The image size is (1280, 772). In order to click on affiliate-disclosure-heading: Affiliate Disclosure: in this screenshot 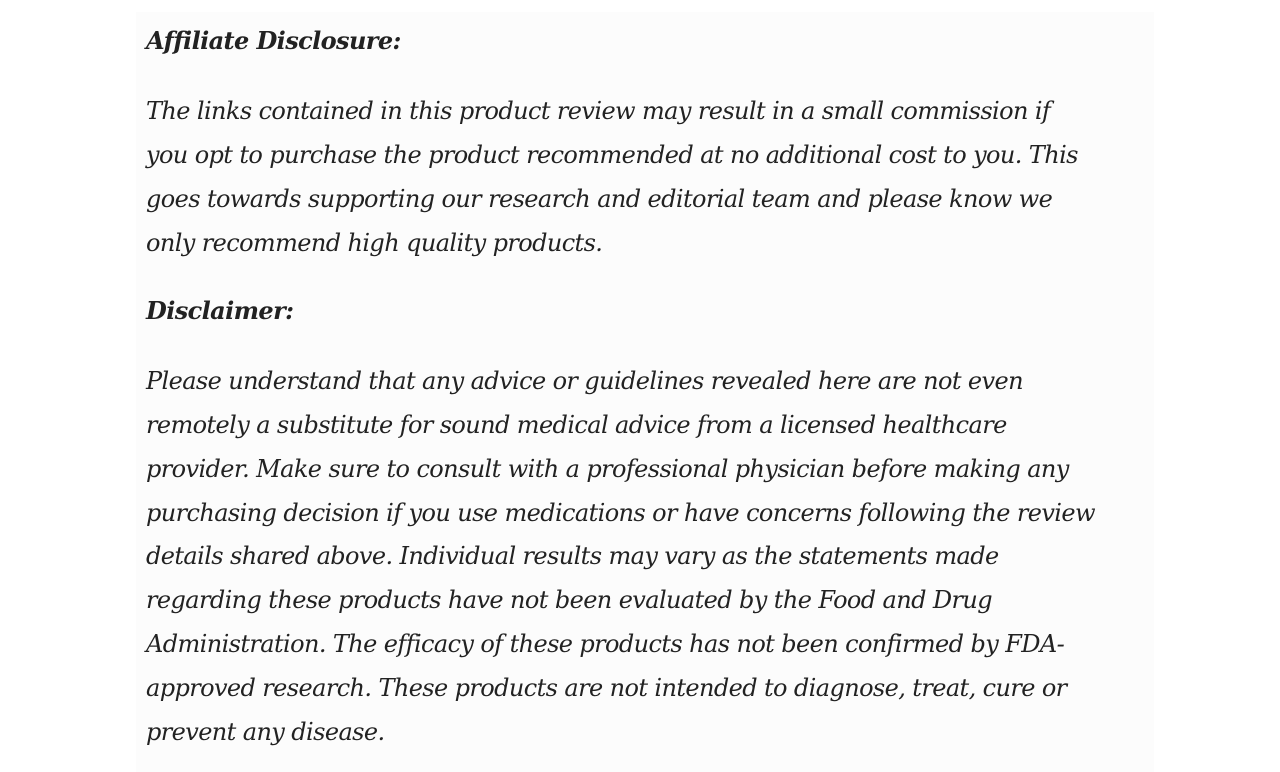, I will do `click(273, 40)`.